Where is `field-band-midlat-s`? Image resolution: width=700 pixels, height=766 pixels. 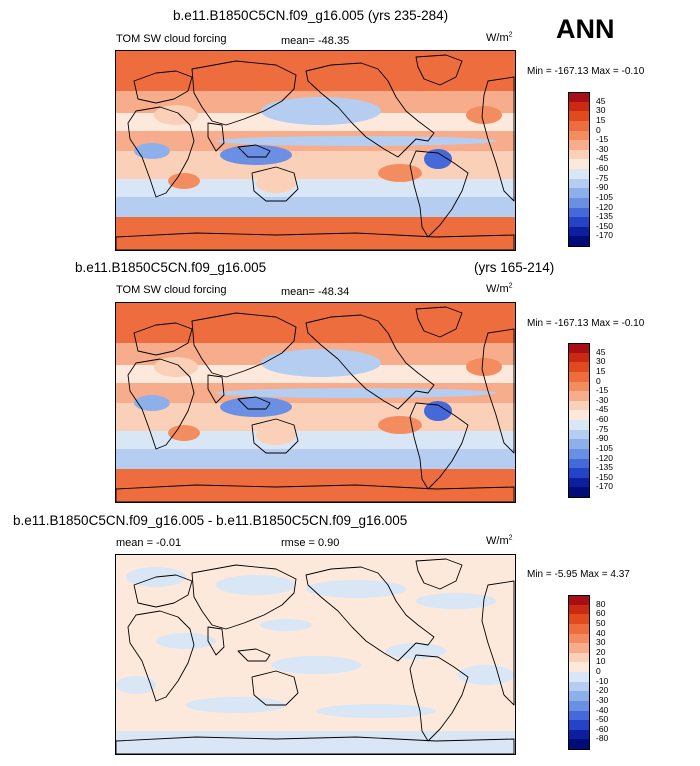
field-band-midlat-s is located at coordinates (315, 188).